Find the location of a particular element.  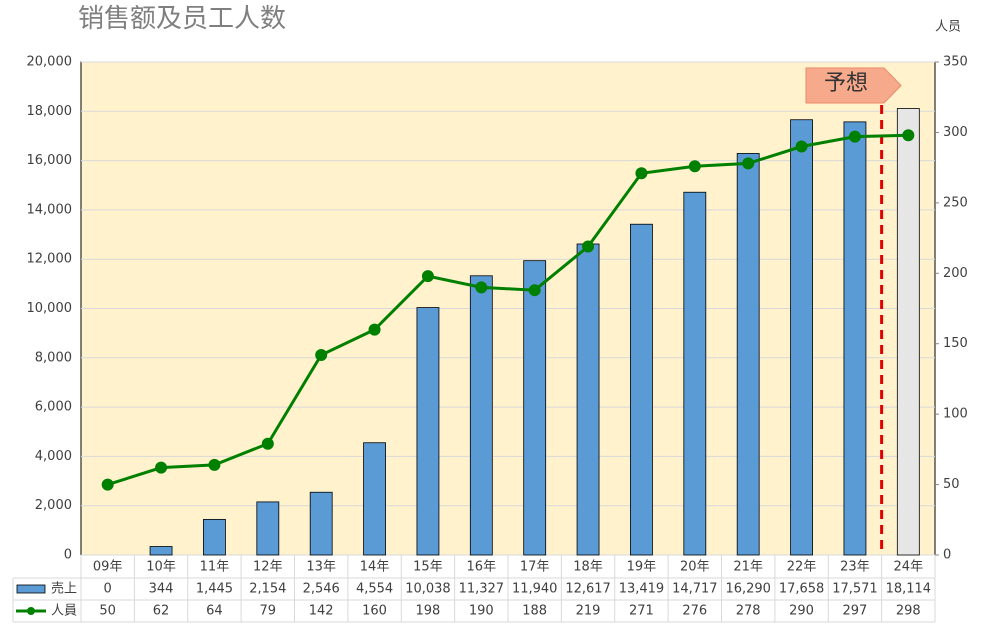

table-value: 271 is located at coordinates (641, 611).